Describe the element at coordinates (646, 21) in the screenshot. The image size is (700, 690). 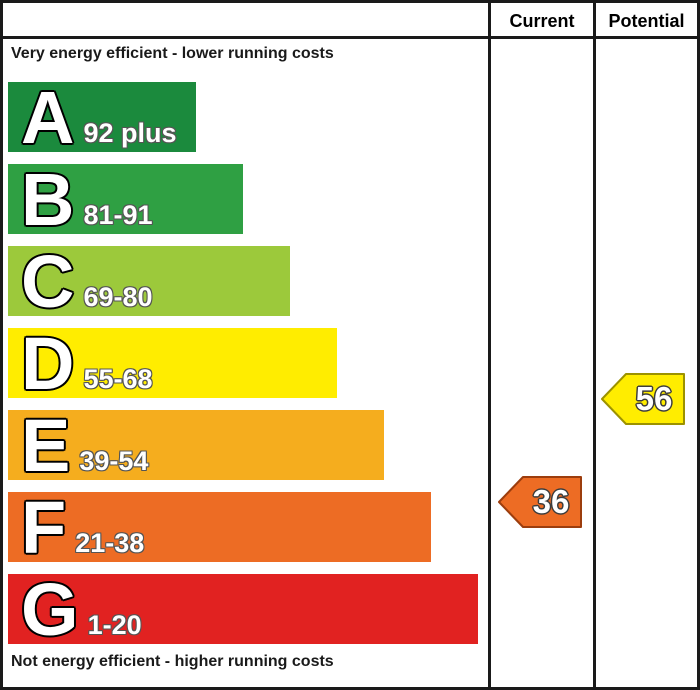
I see `potential-column-header: Potential` at that location.